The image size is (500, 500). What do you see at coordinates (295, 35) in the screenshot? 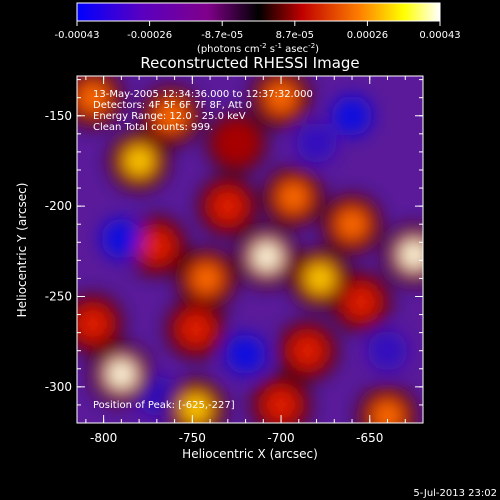
I see `colorbar-tick-label: 8.7e-05` at bounding box center [295, 35].